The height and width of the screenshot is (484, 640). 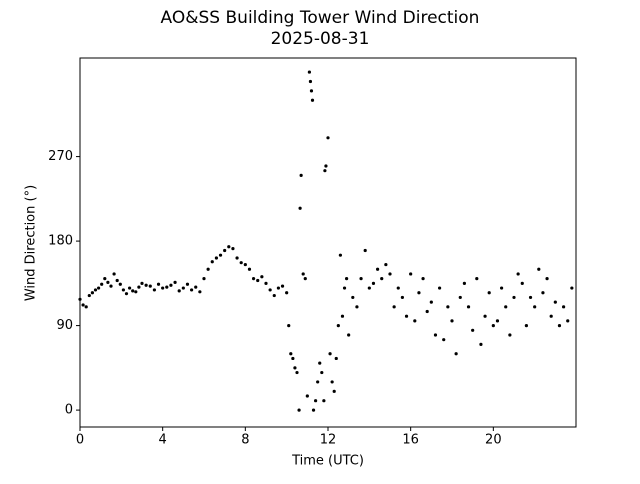 I want to click on y-axis-label: Wind Direction (°), so click(x=31, y=243).